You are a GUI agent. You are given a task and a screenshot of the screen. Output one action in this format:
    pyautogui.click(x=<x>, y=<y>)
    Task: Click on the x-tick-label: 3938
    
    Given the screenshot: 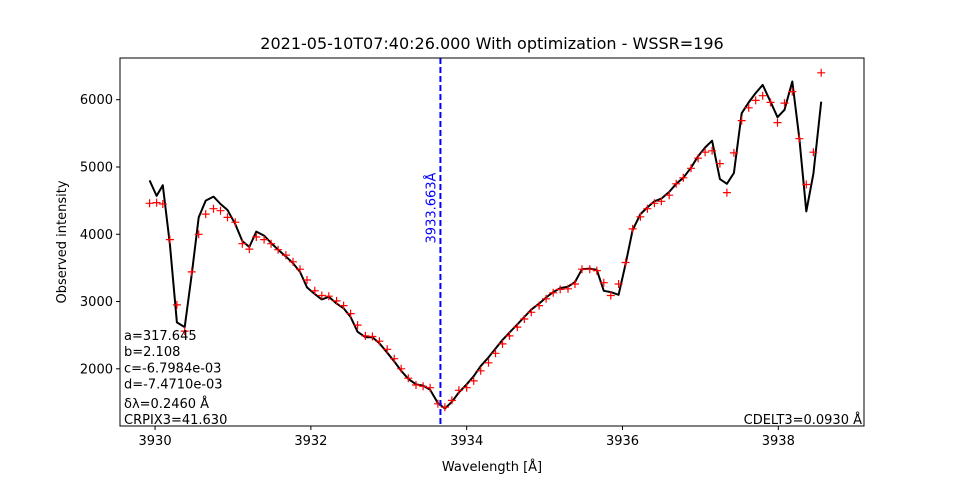 What is the action you would take?
    pyautogui.click(x=778, y=441)
    